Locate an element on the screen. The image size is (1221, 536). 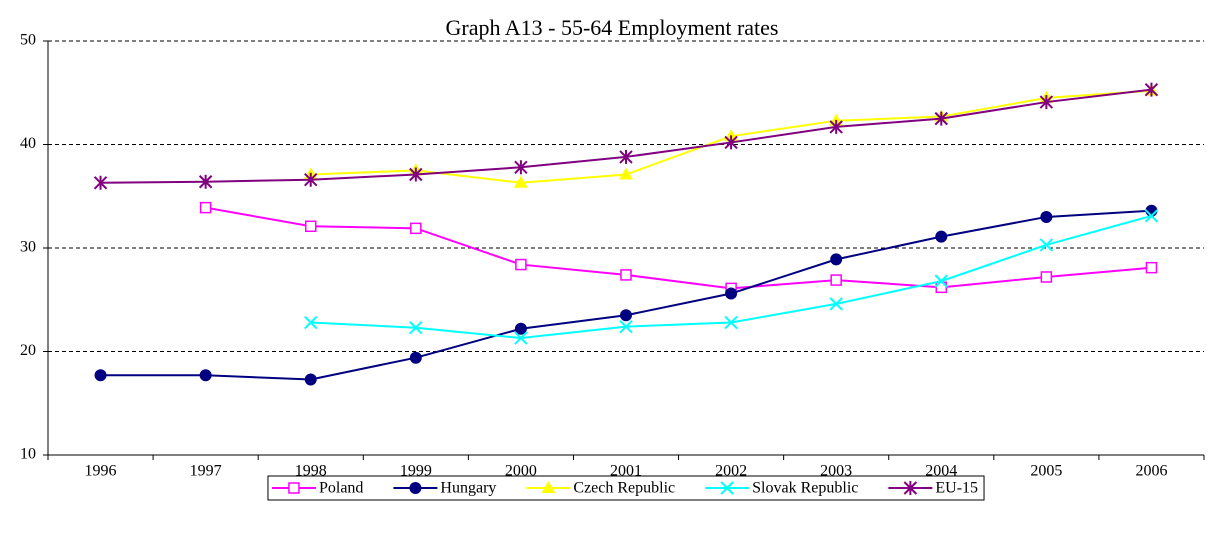
x-tick-label: 2006 is located at coordinates (1151, 471).